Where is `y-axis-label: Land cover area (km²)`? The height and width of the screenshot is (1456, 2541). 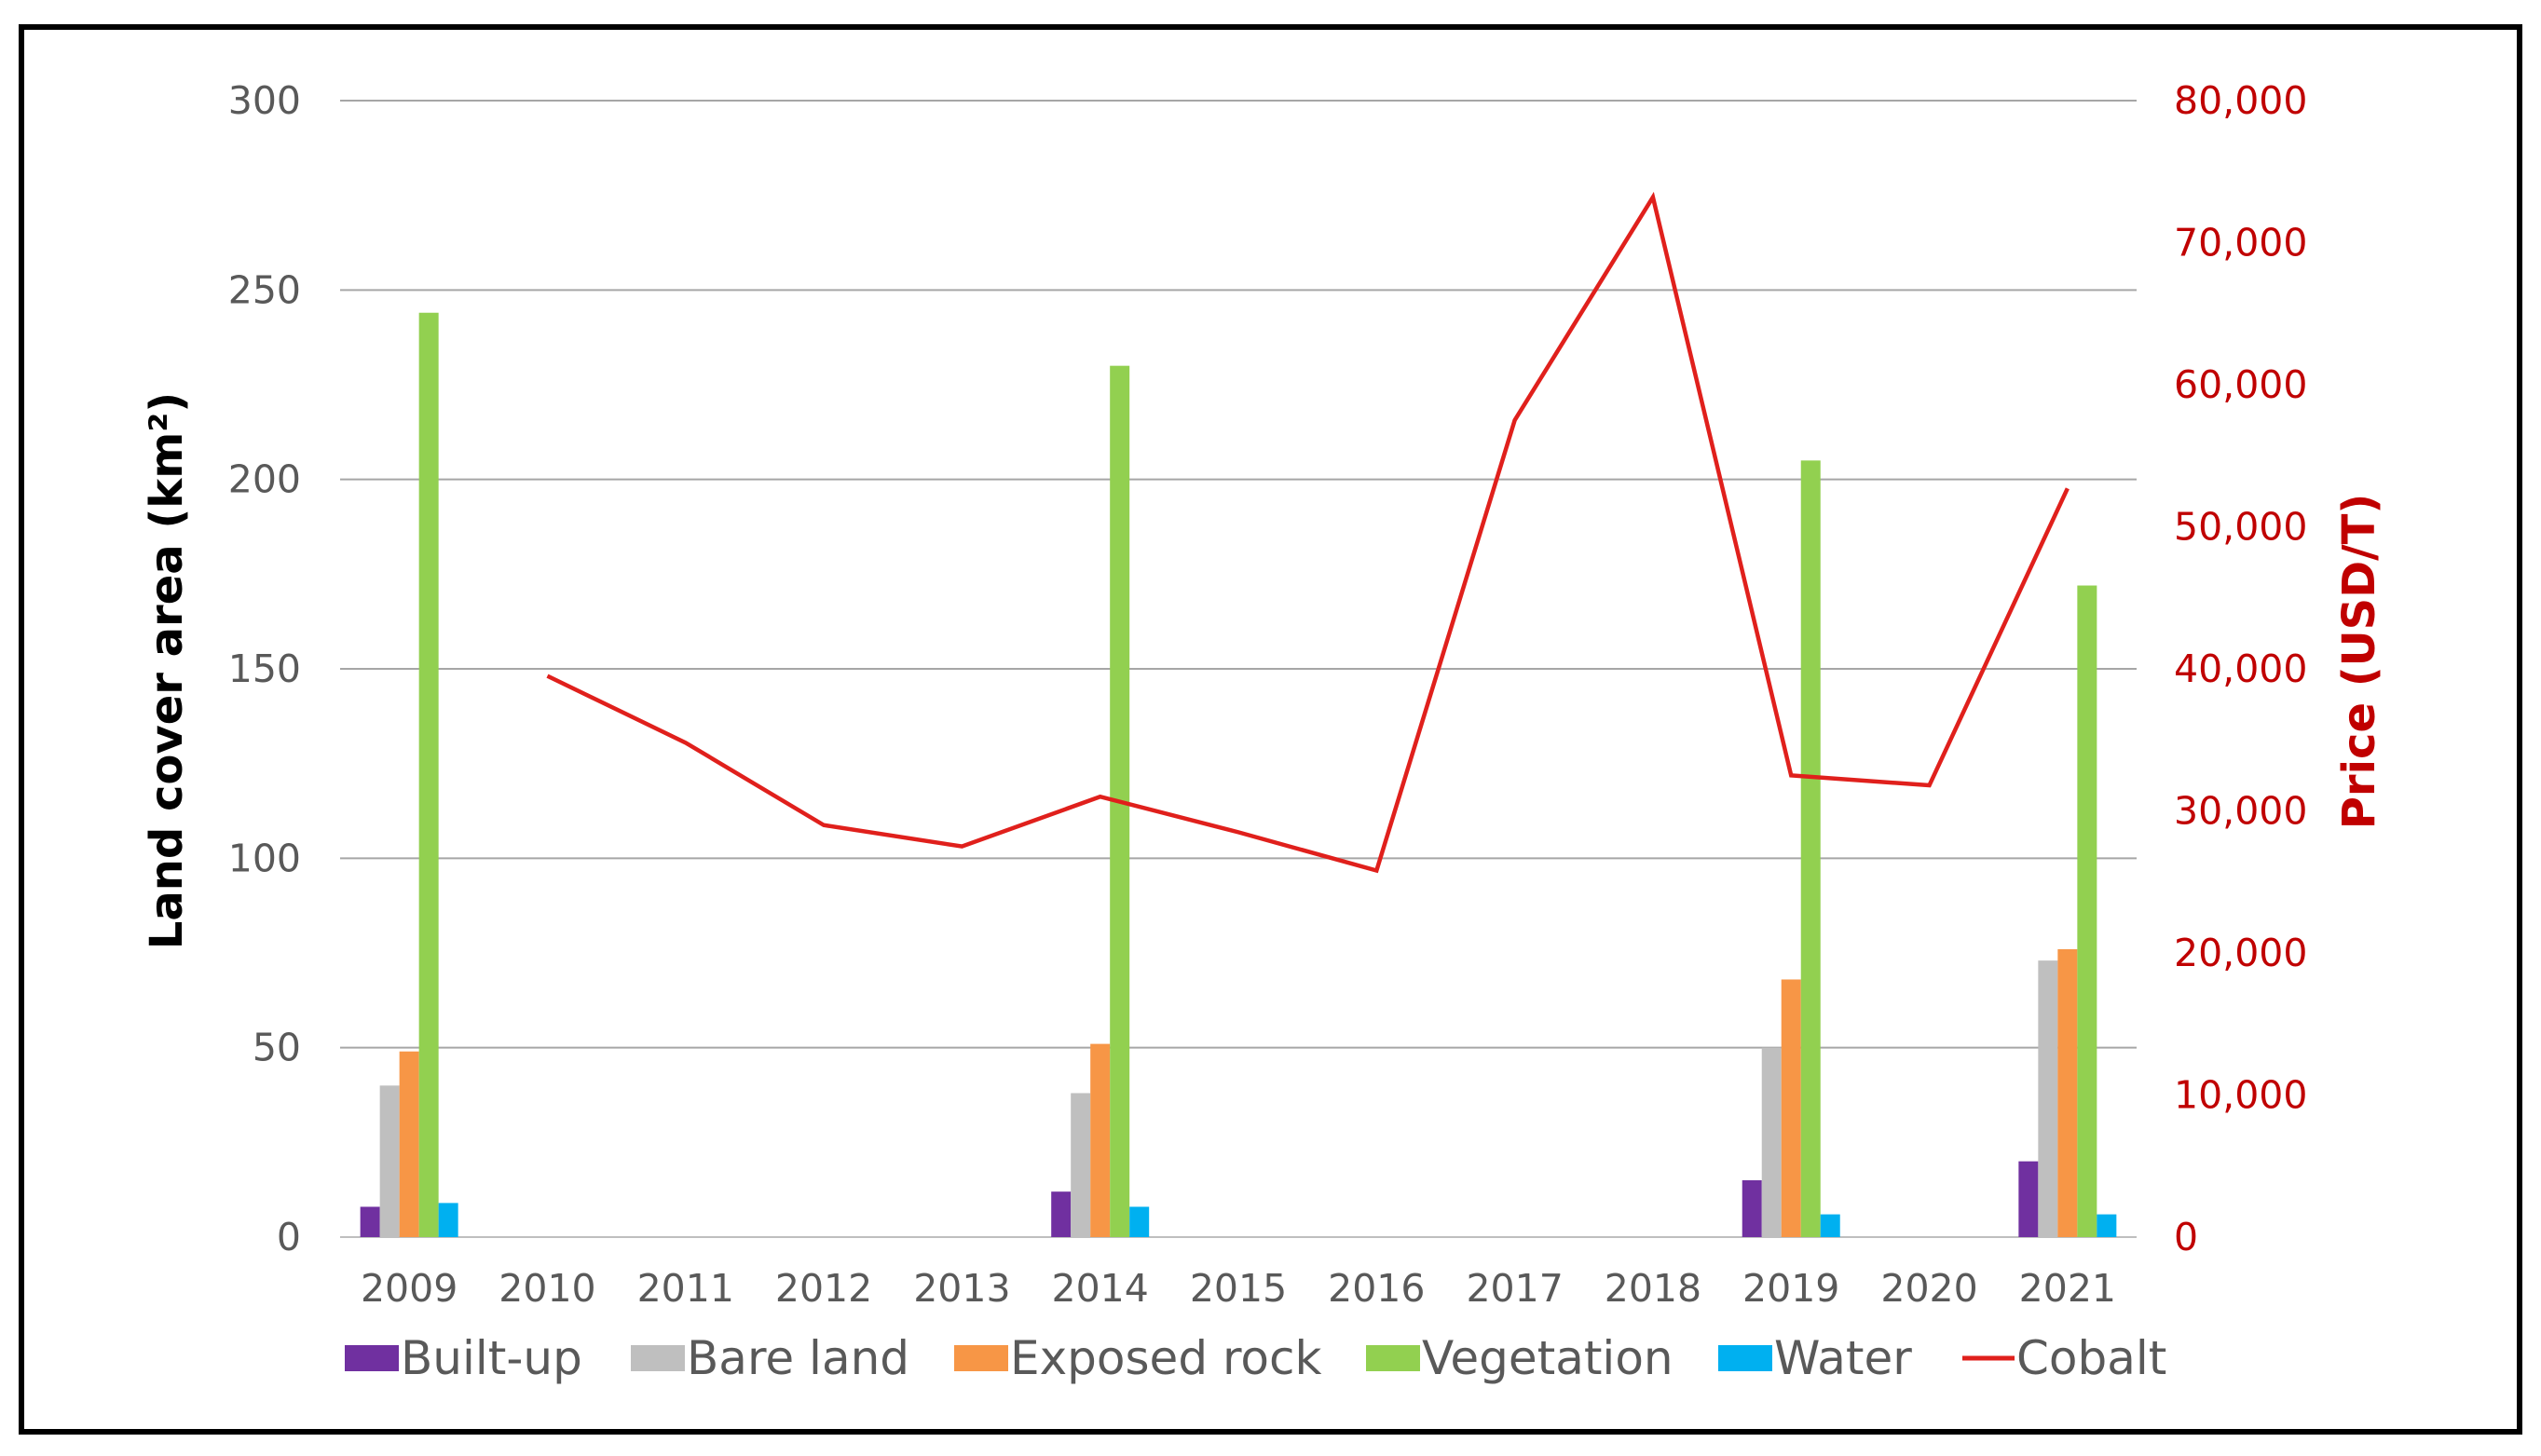
y-axis-label: Land cover area (km²) is located at coordinates (167, 670).